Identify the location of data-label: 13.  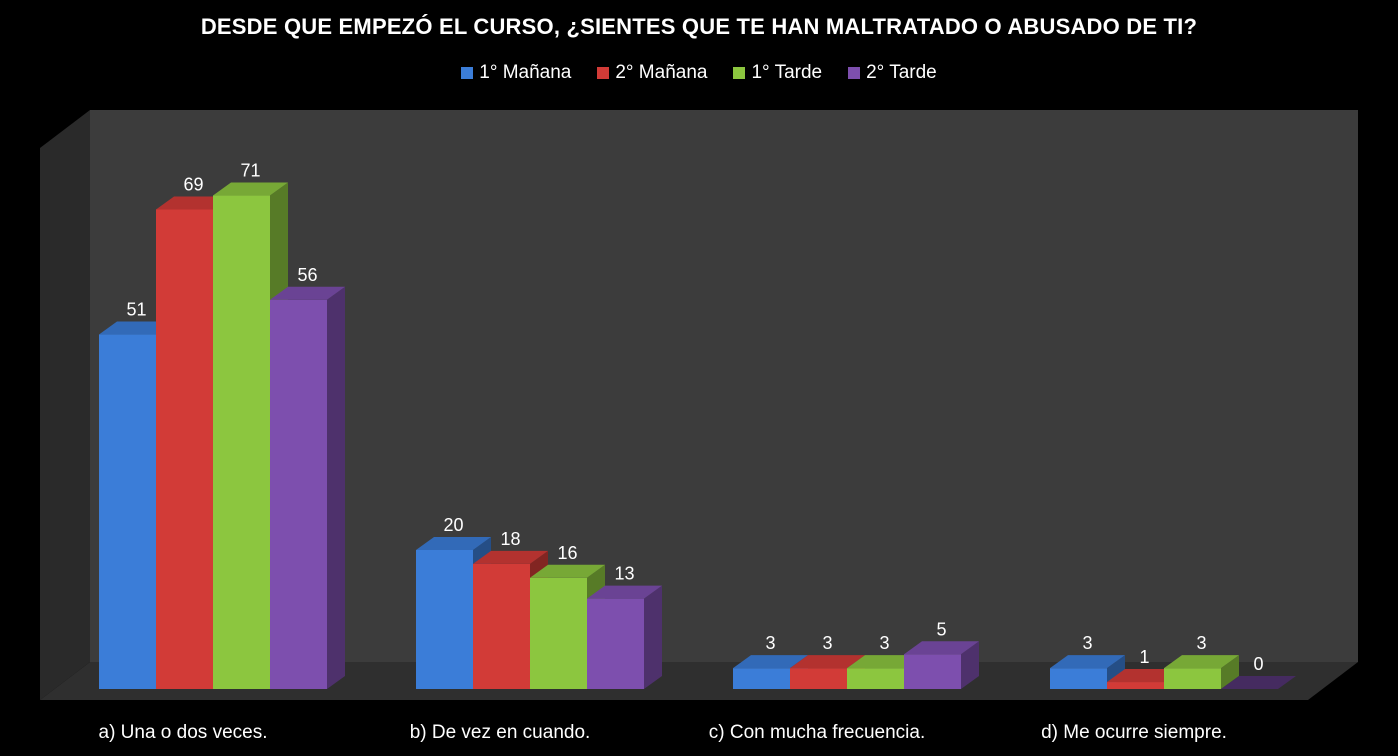
(624, 574).